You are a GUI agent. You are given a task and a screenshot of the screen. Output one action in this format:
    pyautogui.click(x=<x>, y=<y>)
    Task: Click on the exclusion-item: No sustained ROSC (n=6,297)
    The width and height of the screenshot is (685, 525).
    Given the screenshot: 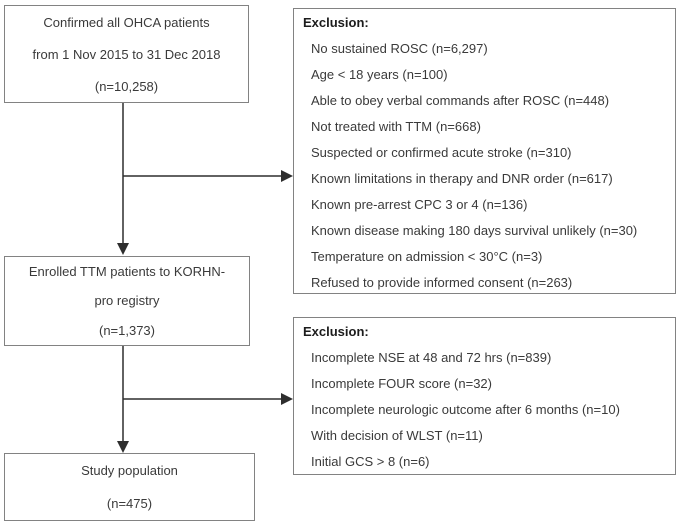 What is the action you would take?
    pyautogui.click(x=399, y=48)
    